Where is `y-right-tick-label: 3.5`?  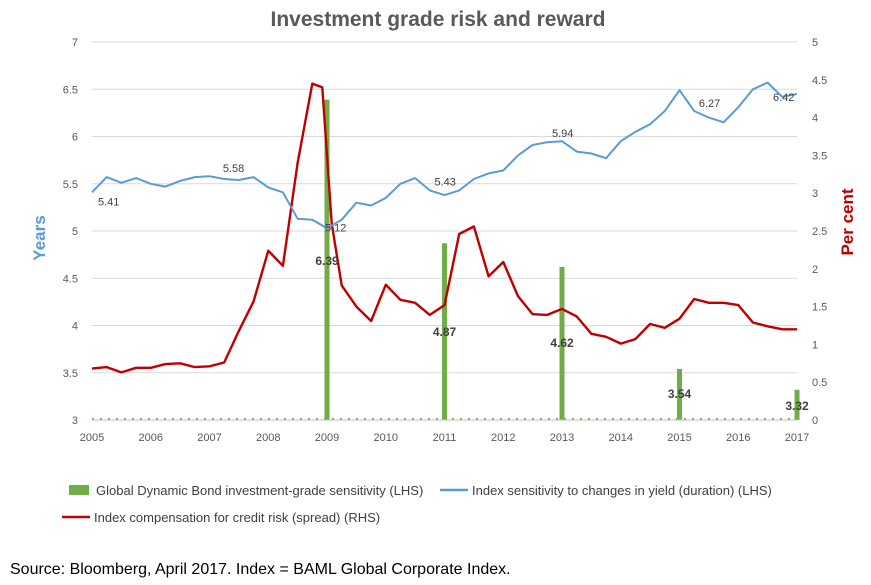
y-right-tick-label: 3.5 is located at coordinates (819, 156).